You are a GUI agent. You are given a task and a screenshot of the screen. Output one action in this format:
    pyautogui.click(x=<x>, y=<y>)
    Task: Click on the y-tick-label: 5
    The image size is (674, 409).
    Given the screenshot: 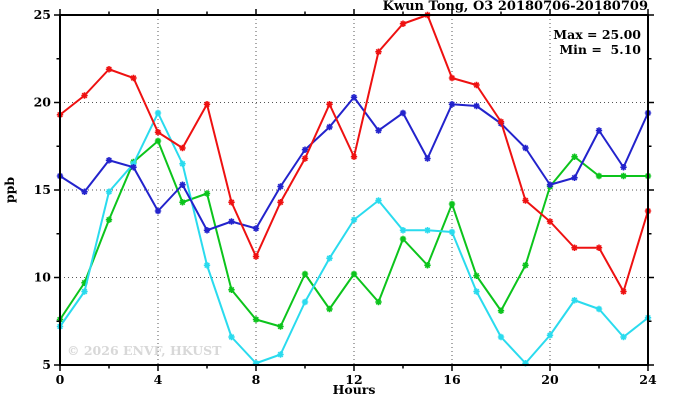 What is the action you would take?
    pyautogui.click(x=46, y=364)
    